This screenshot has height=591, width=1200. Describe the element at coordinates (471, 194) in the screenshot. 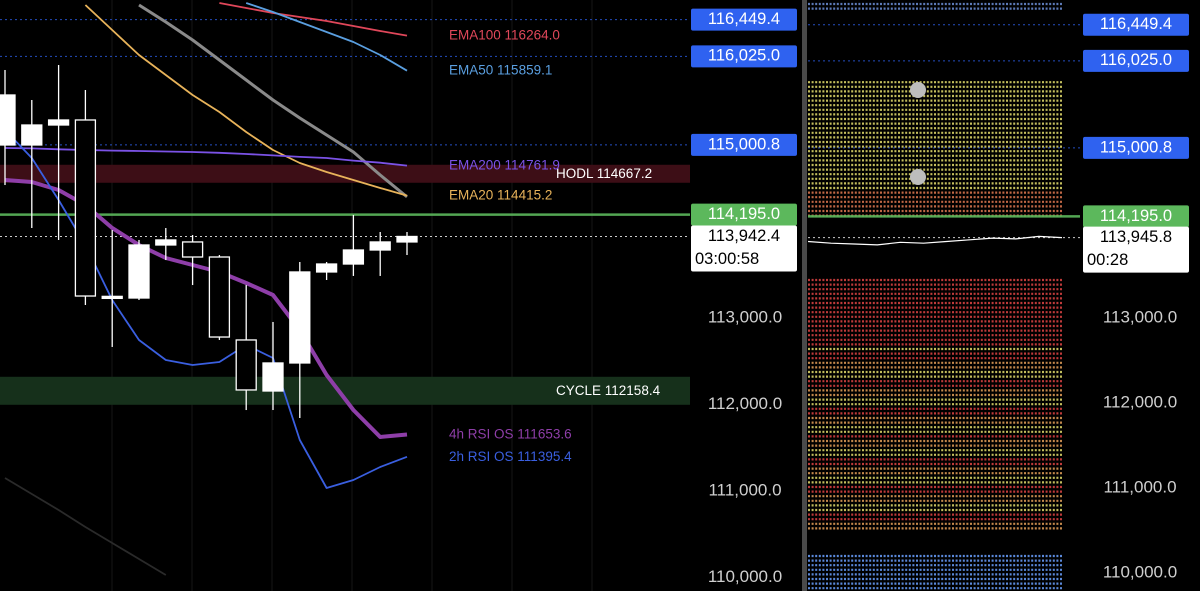

I see `series-name: EMA20` at that location.